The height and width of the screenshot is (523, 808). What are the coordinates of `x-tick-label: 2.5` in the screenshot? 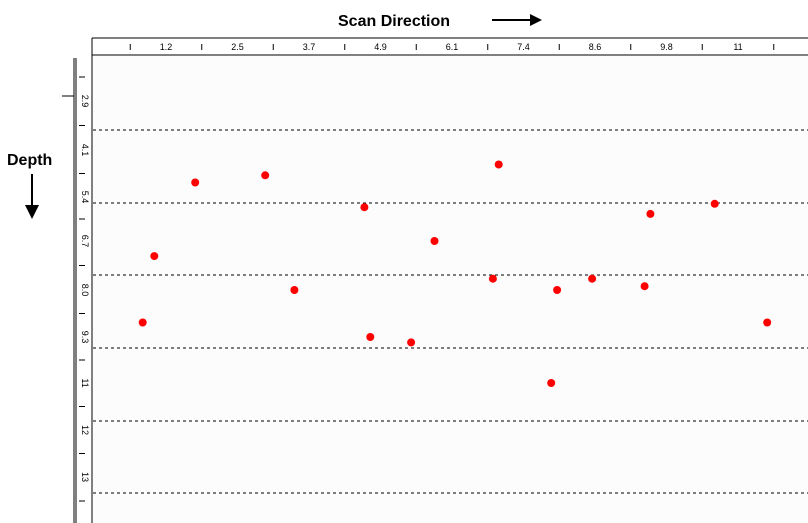 It's located at (237, 47).